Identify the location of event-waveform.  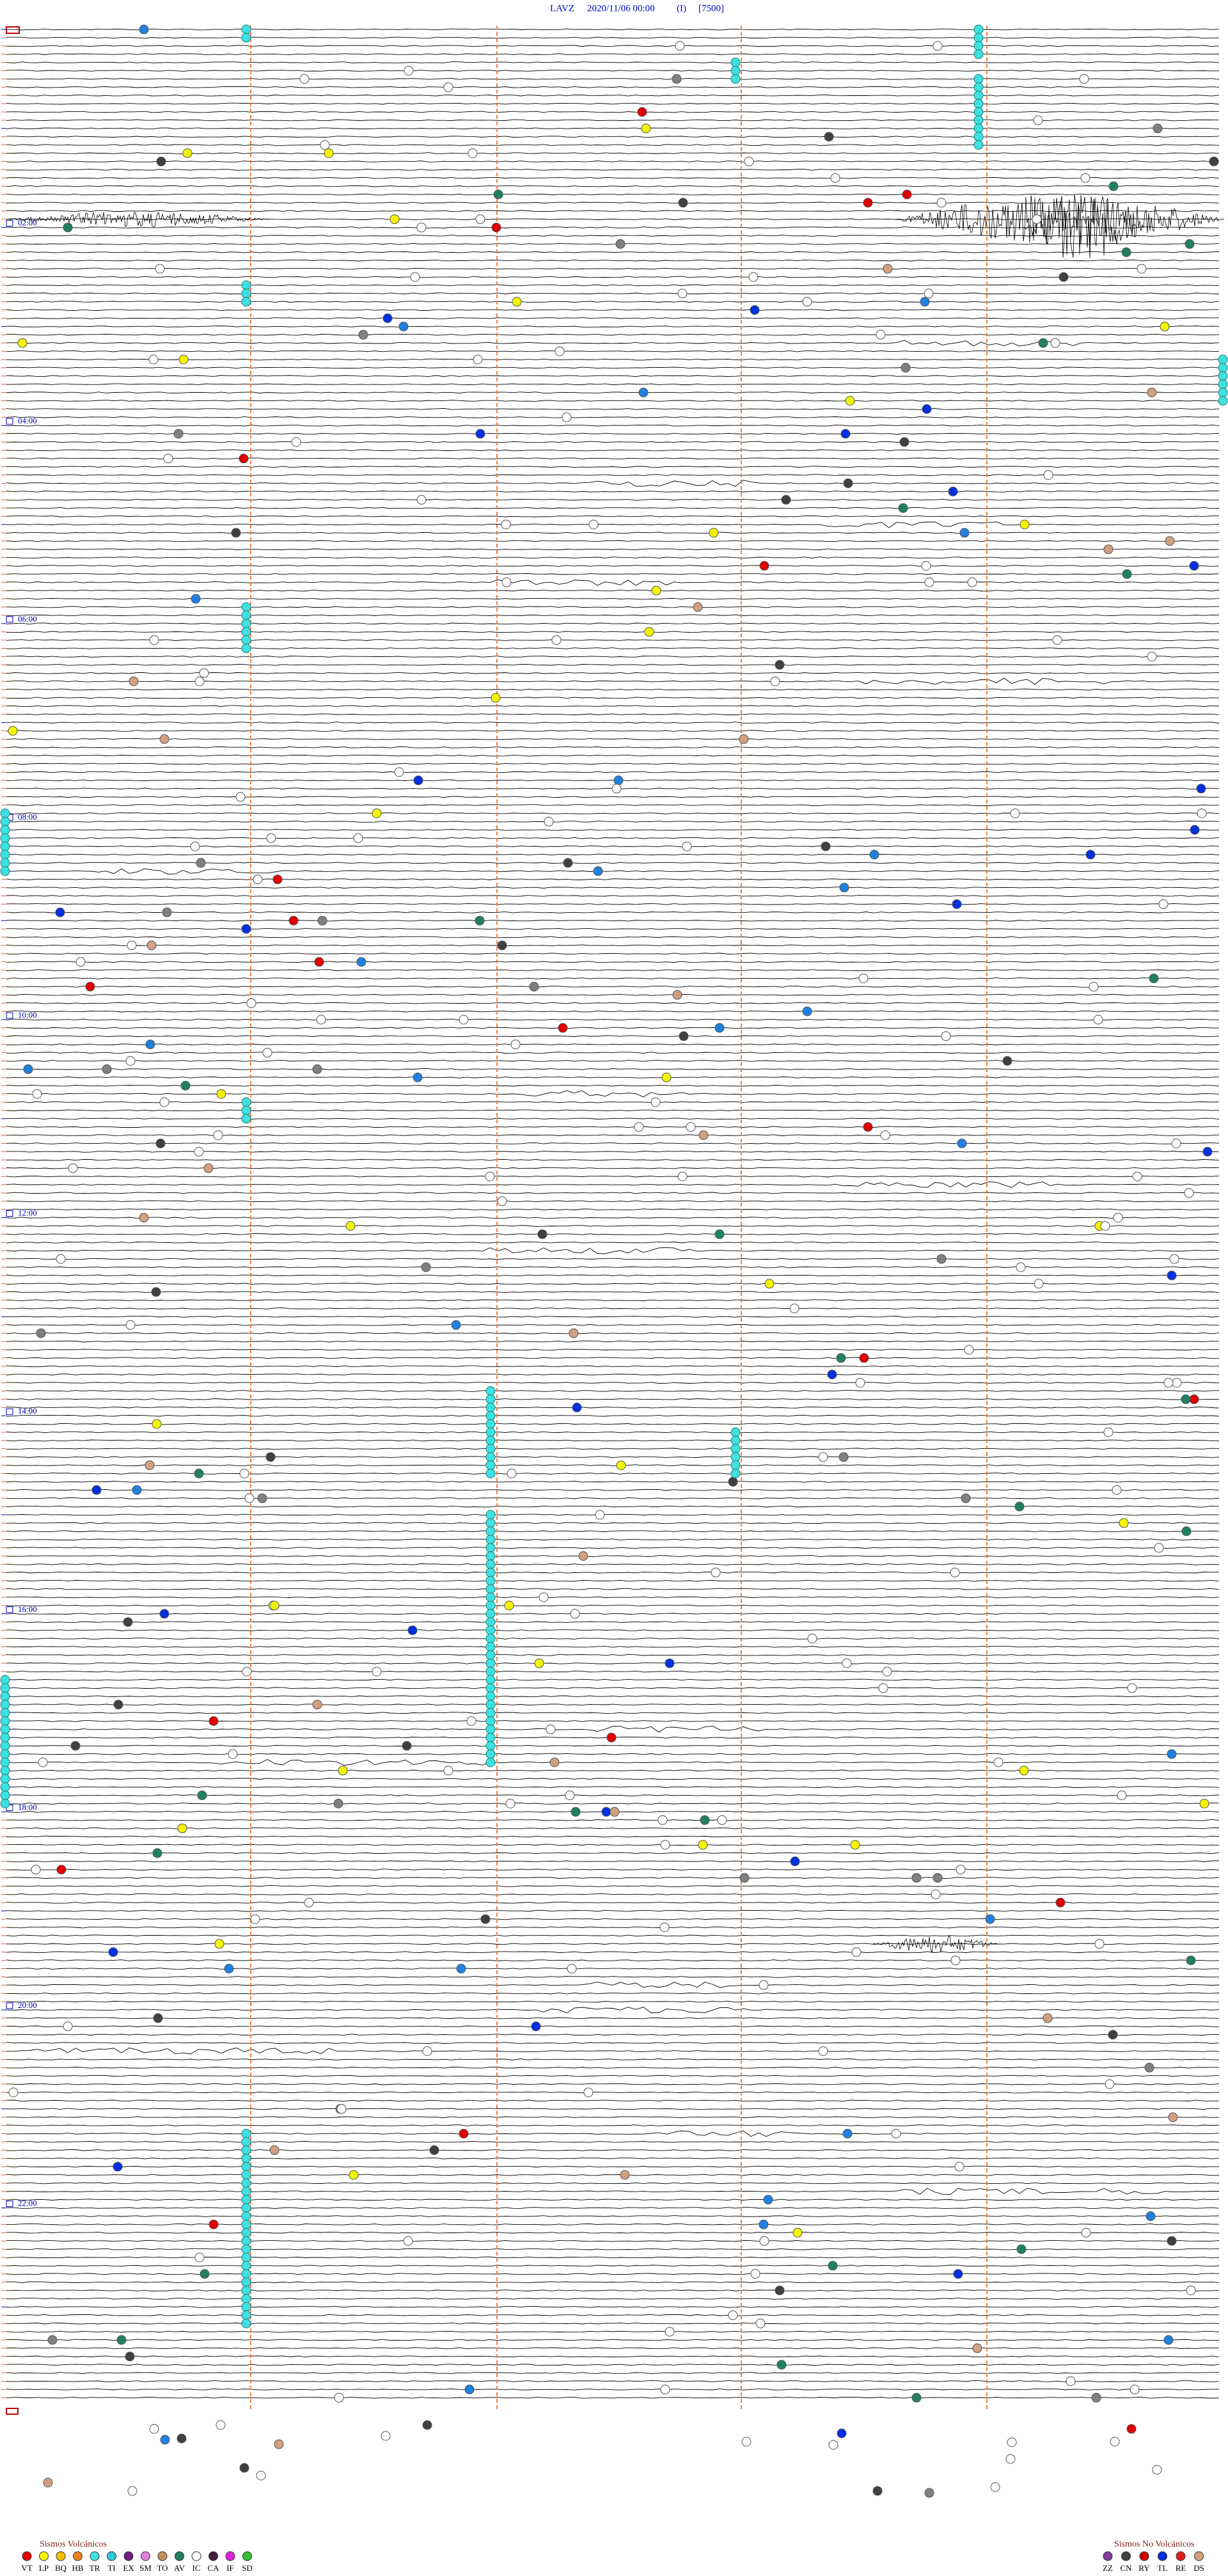
(1081, 226).